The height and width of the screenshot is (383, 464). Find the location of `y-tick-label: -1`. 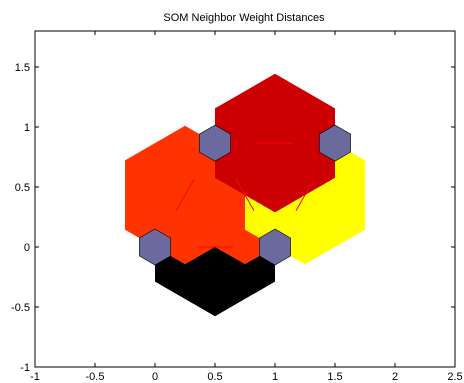

y-tick-label: -1 is located at coordinates (25, 368).